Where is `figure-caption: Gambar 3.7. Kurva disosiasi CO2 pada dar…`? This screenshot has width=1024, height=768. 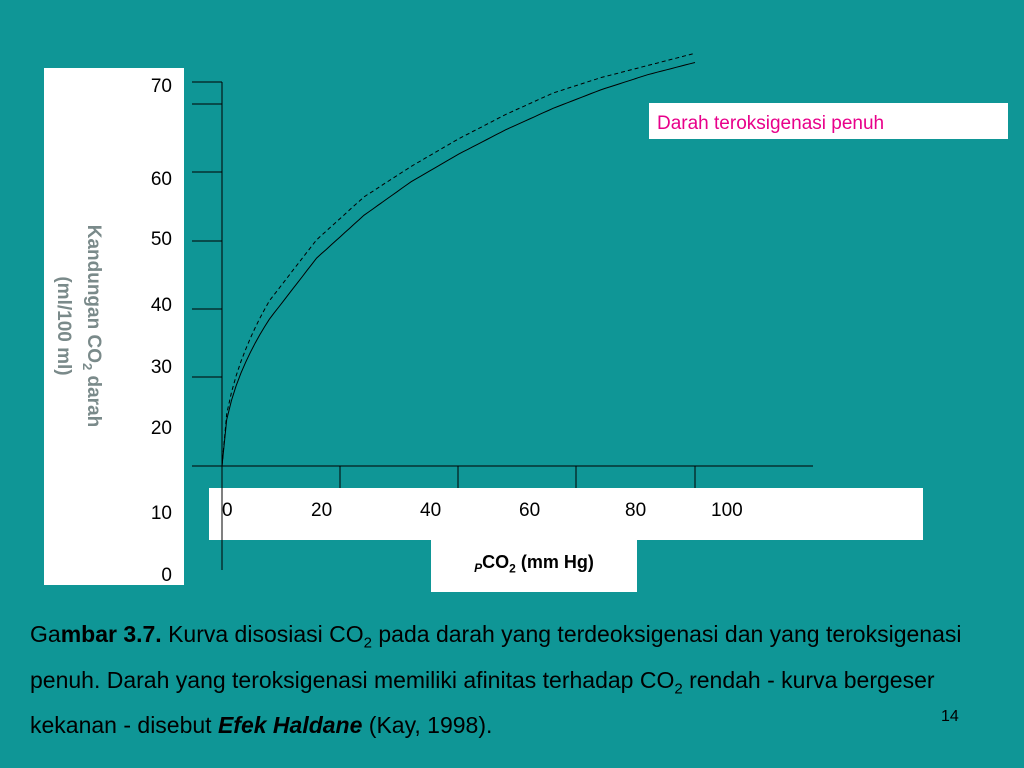 figure-caption: Gambar 3.7. Kurva disosiasi CO2 pada dar… is located at coordinates (496, 680).